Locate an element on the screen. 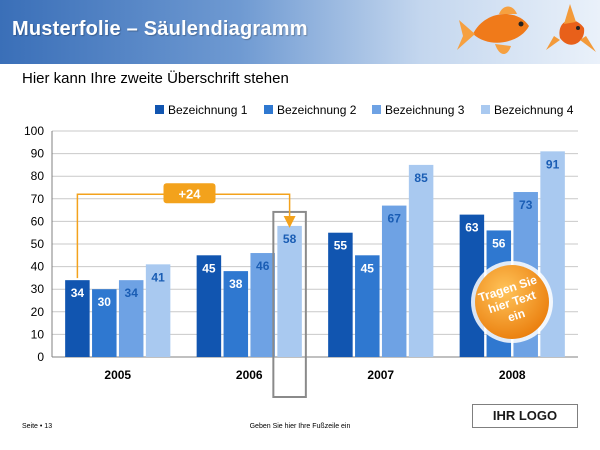  y-tick-label: 20 is located at coordinates (38, 312).